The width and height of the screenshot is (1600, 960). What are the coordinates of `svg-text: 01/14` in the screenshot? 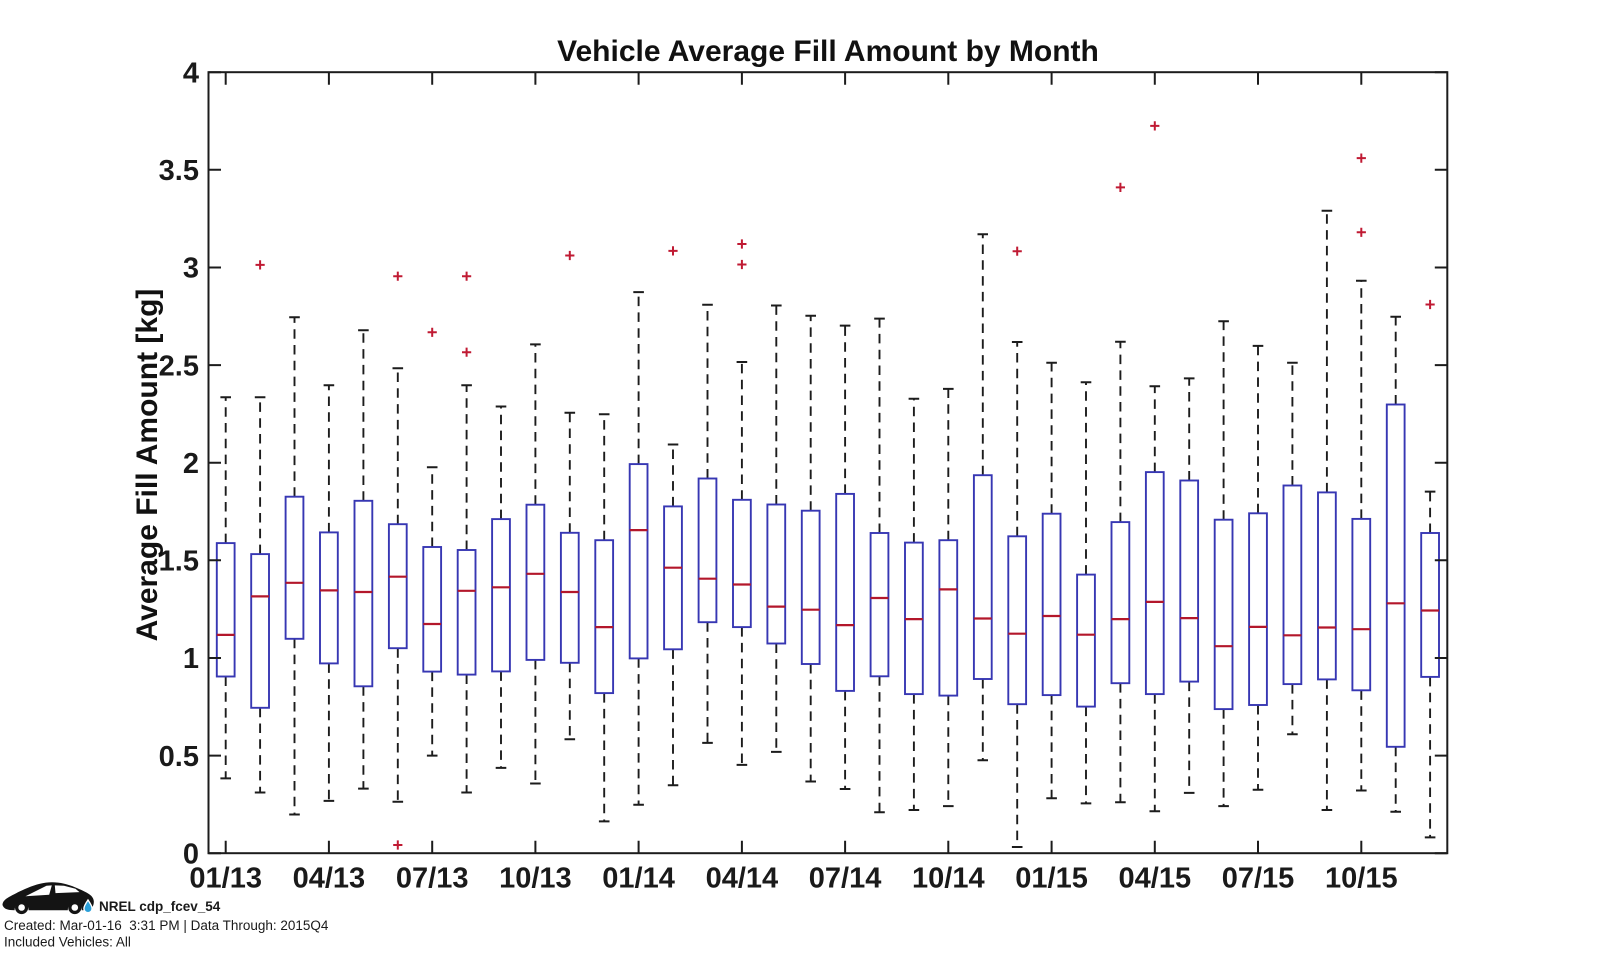 It's located at (638, 879).